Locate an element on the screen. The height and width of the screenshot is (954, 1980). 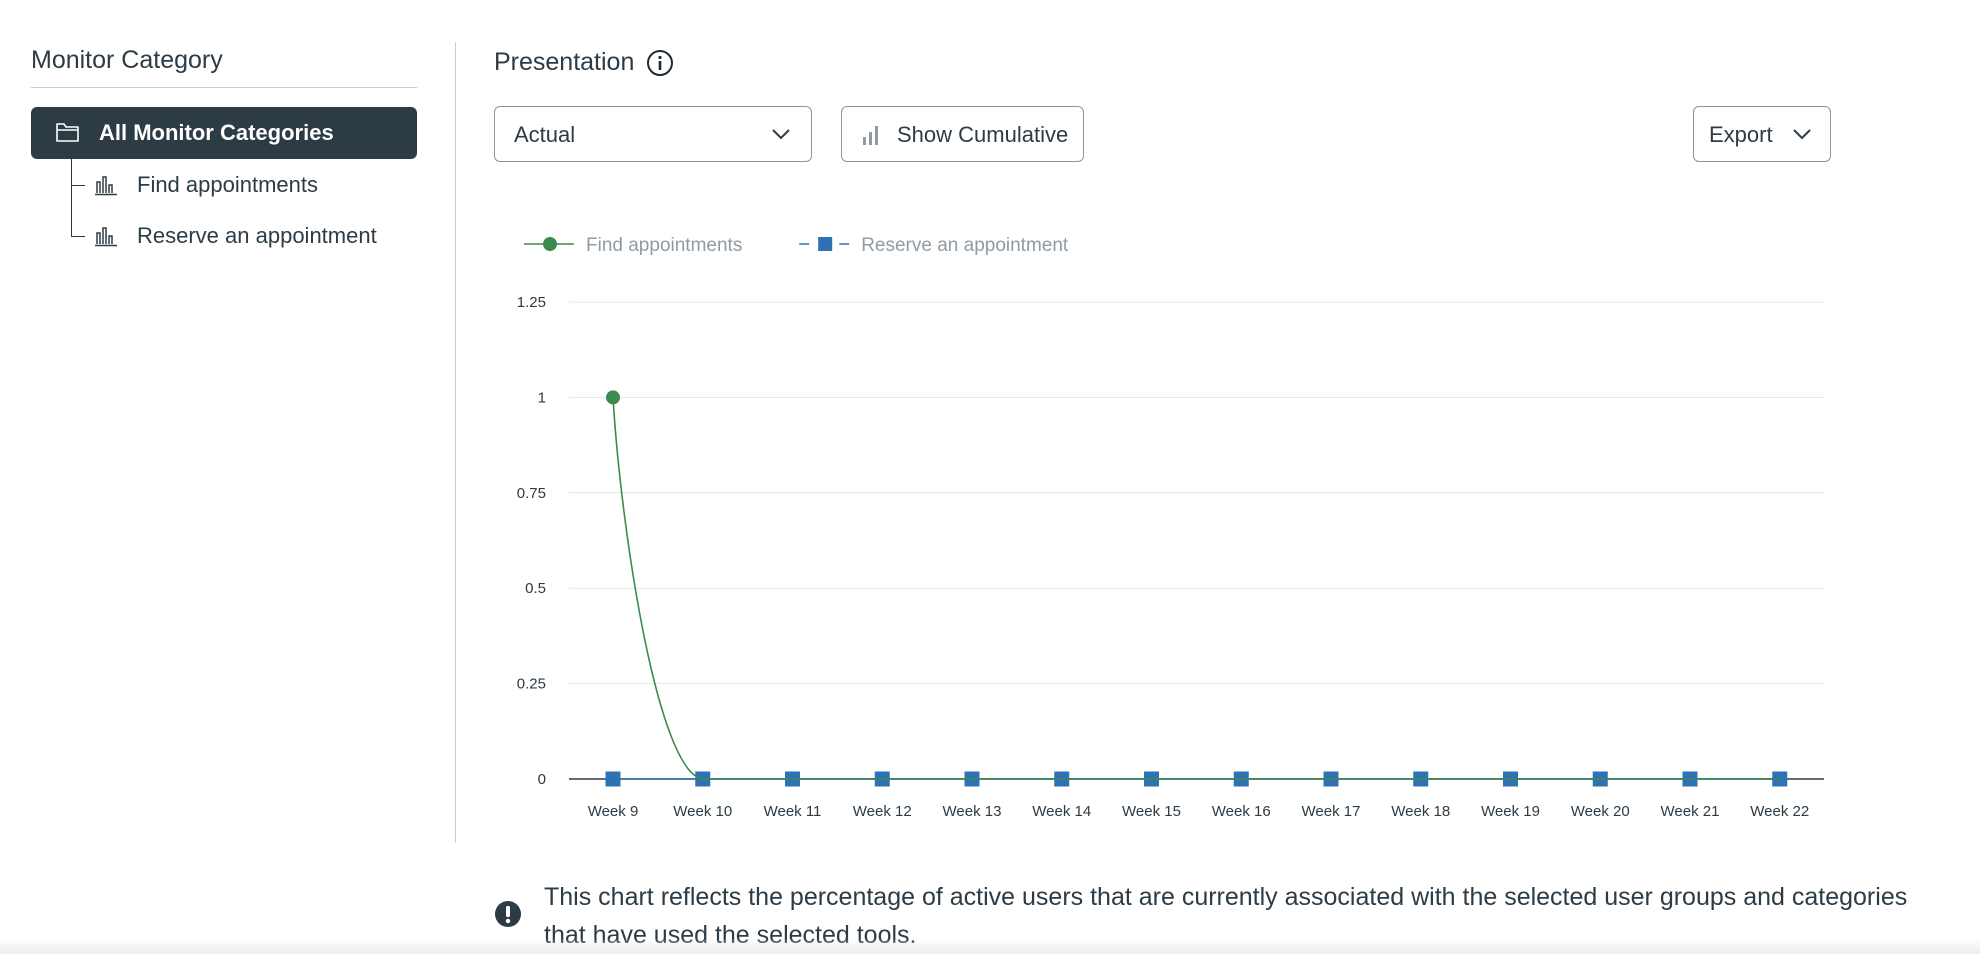
x-tick-label: Week 12 is located at coordinates (882, 811).